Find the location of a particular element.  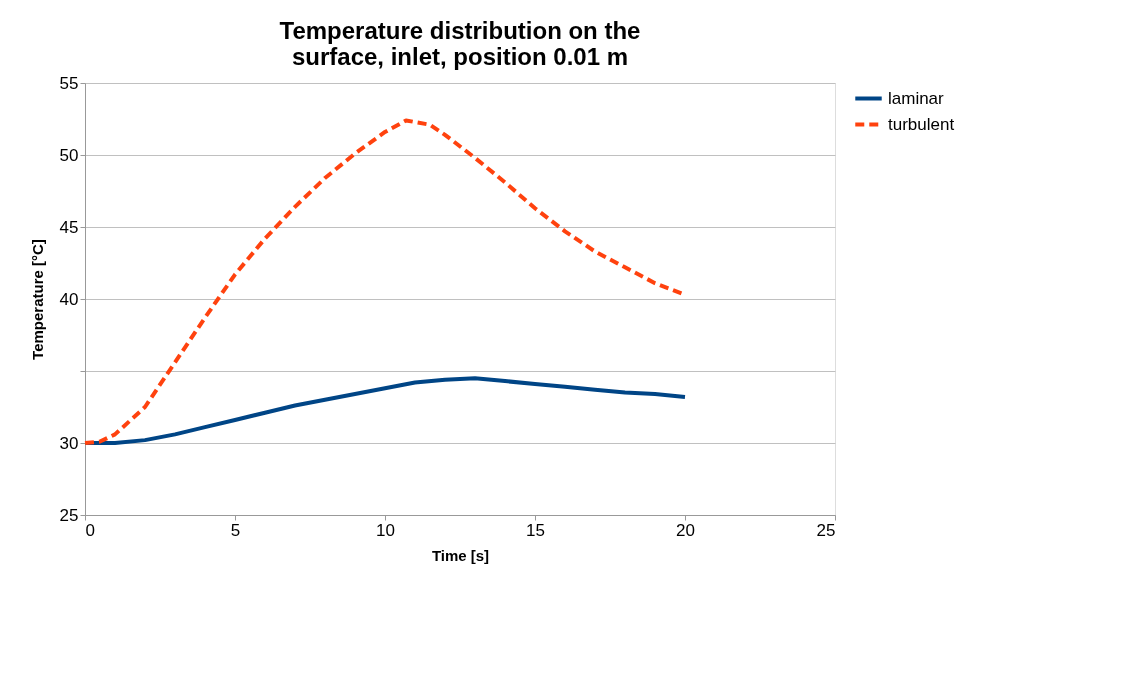

x-tick-label: 10 is located at coordinates (385, 530).